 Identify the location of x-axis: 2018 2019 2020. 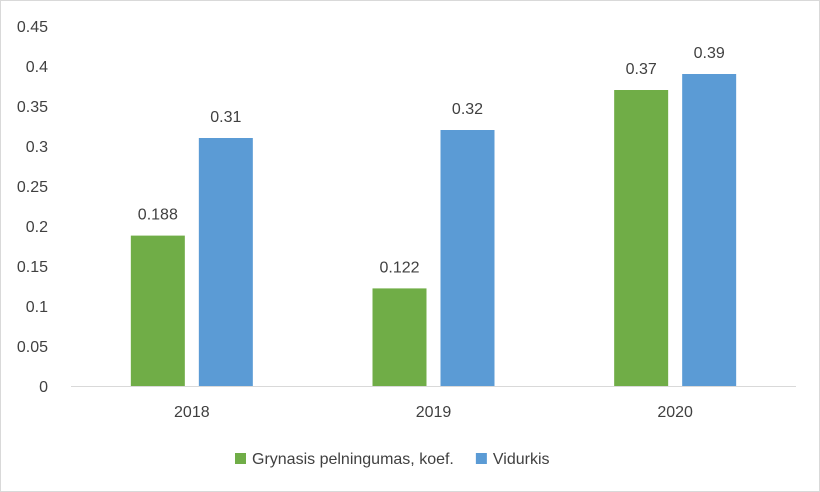
(433, 403).